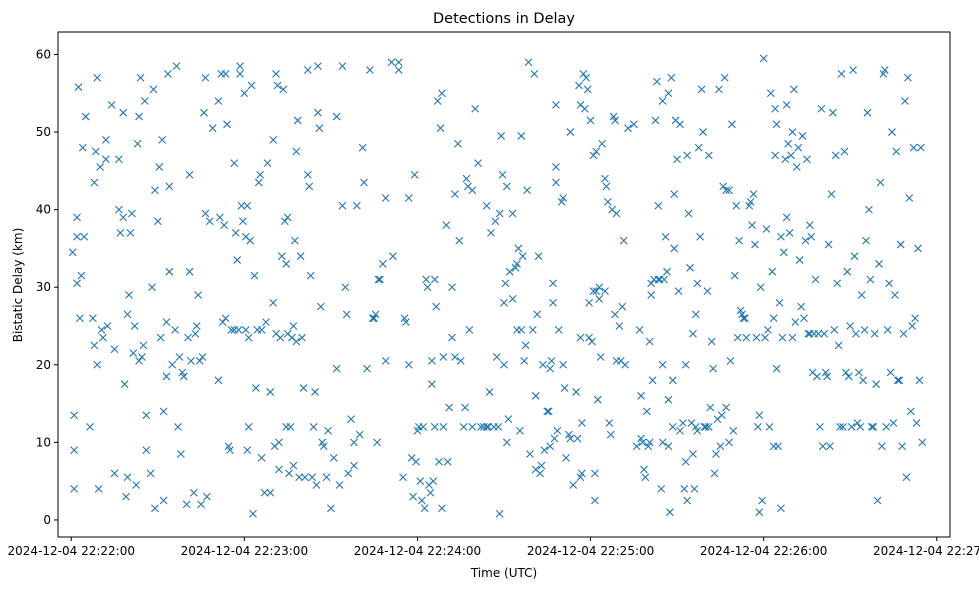  I want to click on chart-title: Detections in Delay, so click(504, 19).